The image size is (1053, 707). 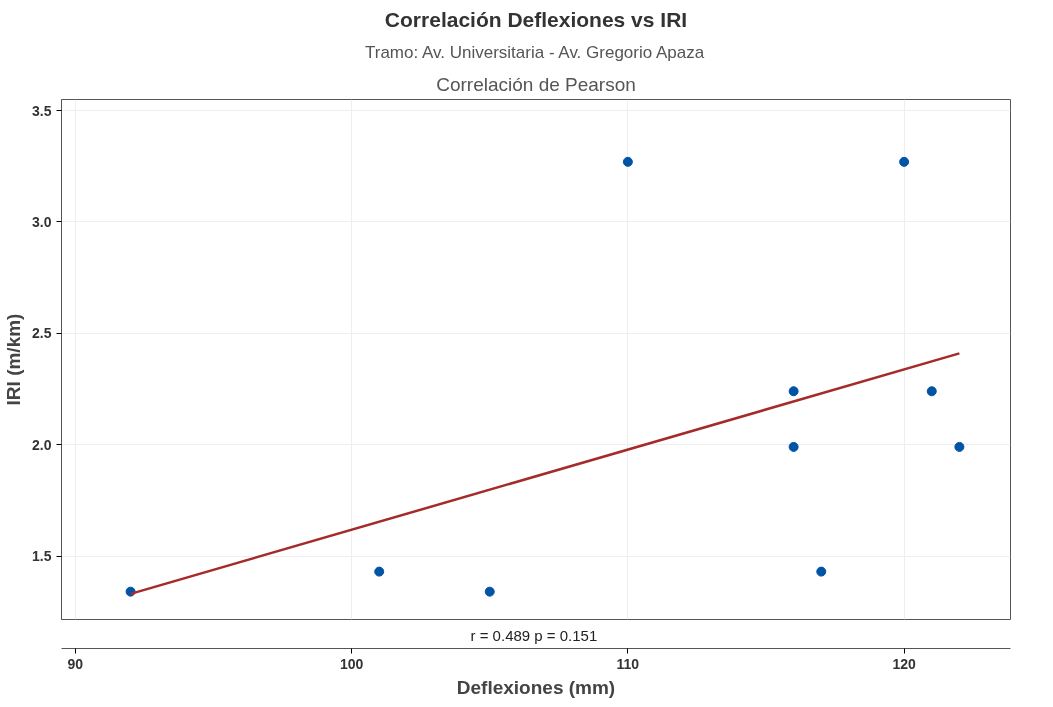 I want to click on x-tick-label: 120, so click(x=904, y=663).